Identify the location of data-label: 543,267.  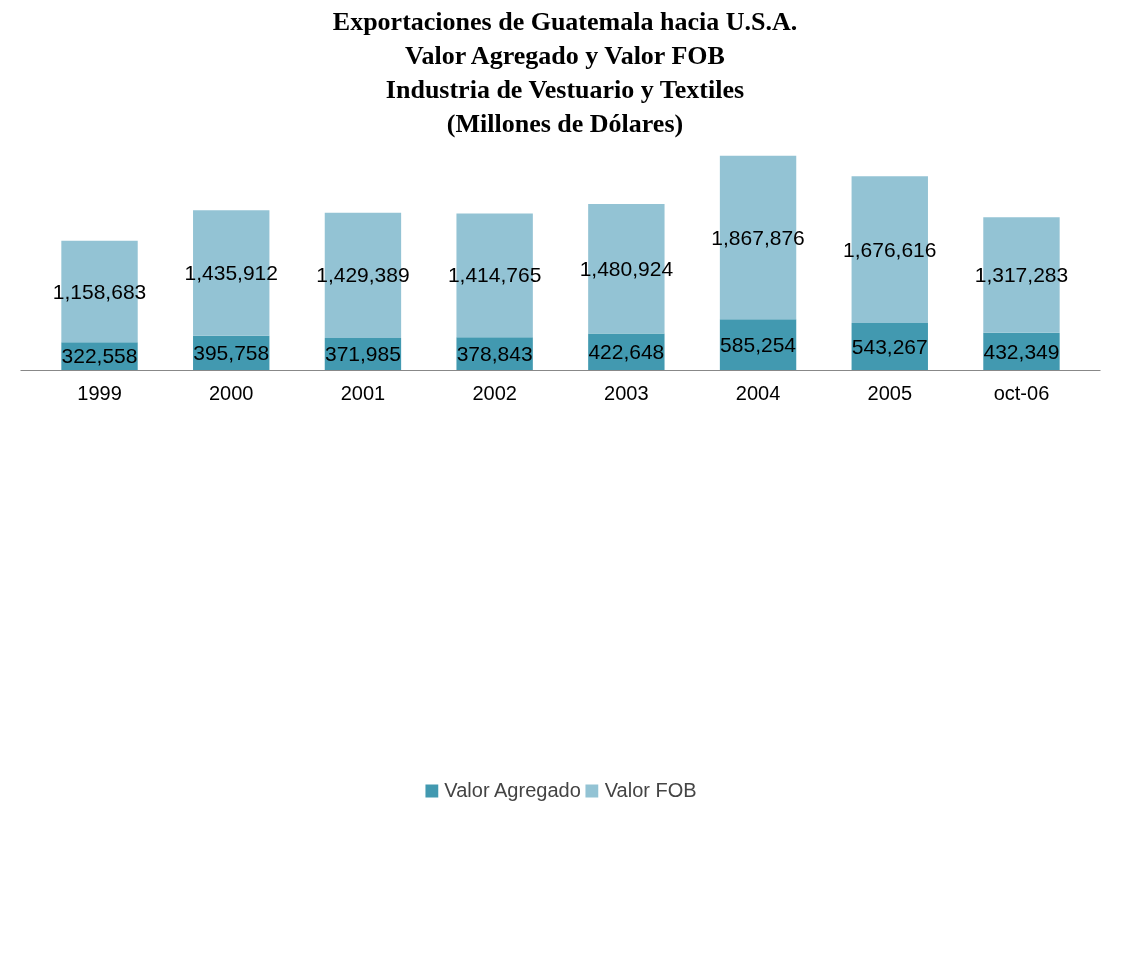
(889, 346).